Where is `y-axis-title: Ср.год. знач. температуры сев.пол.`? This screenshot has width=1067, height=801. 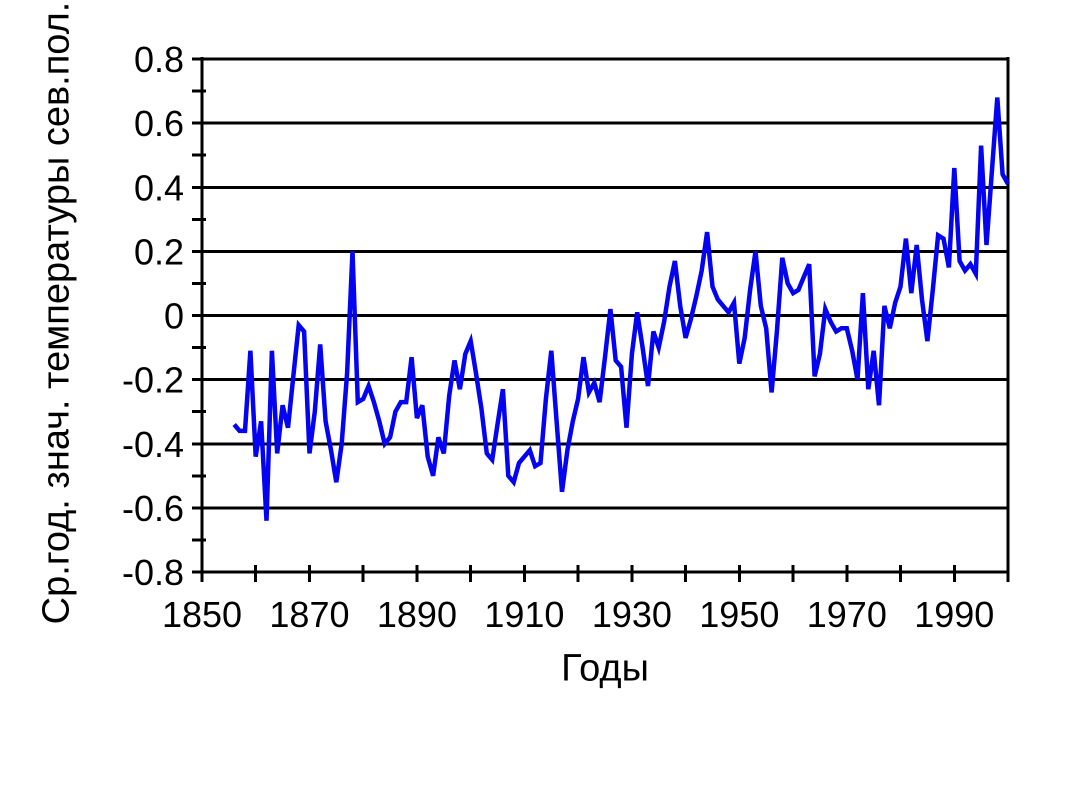
y-axis-title: Ср.год. знач. температуры сев.пол. is located at coordinates (56, 313).